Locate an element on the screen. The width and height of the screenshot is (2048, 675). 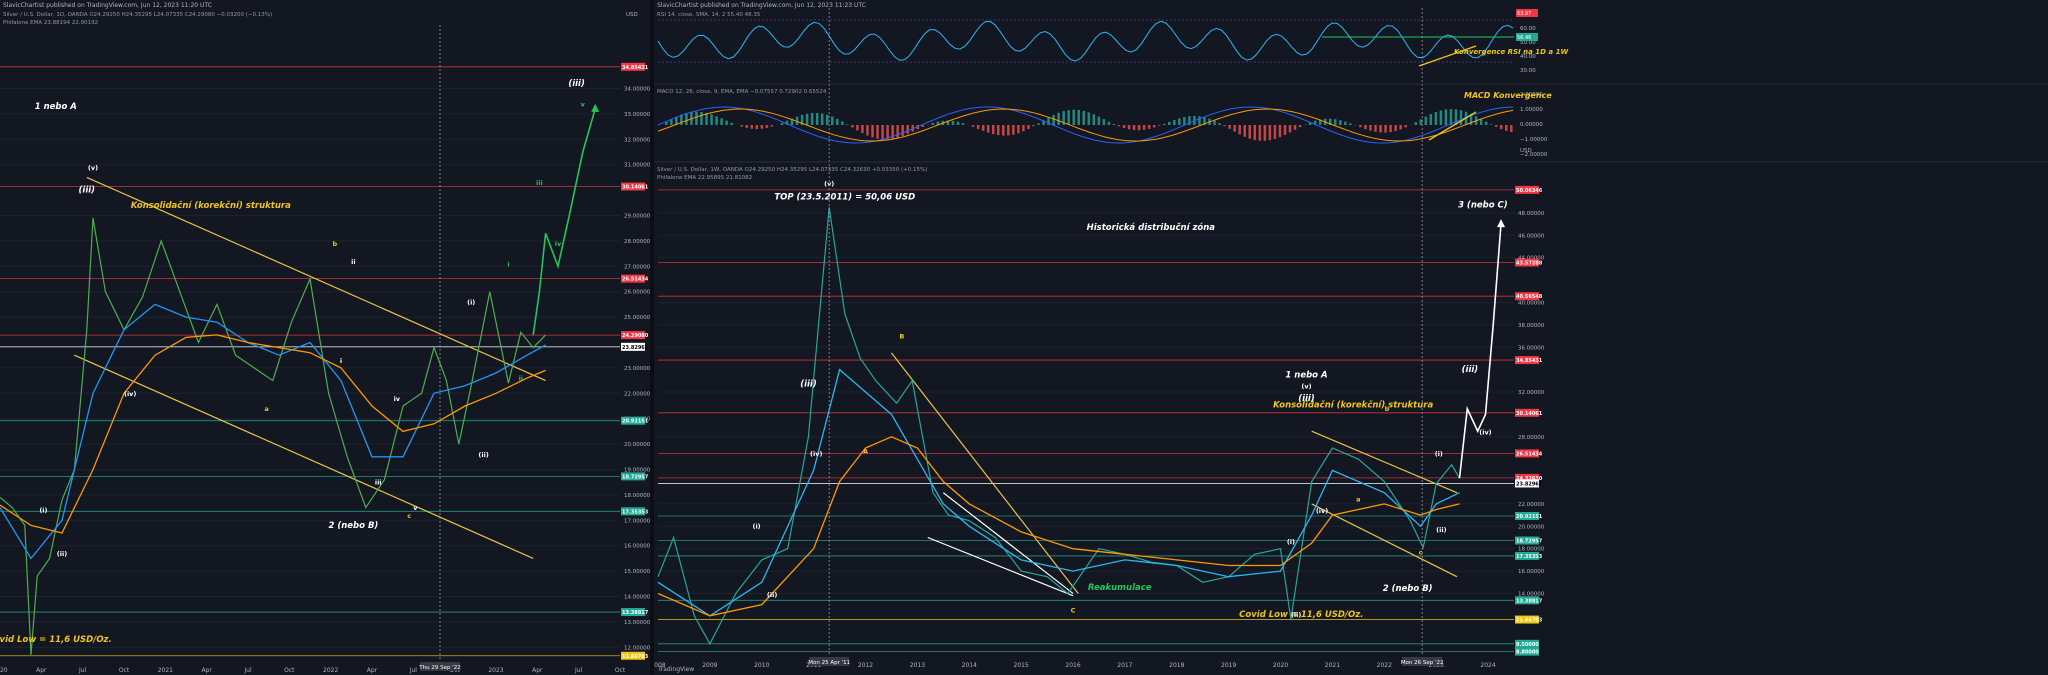
level-label: 11.66703 is located at coordinates (1529, 621).